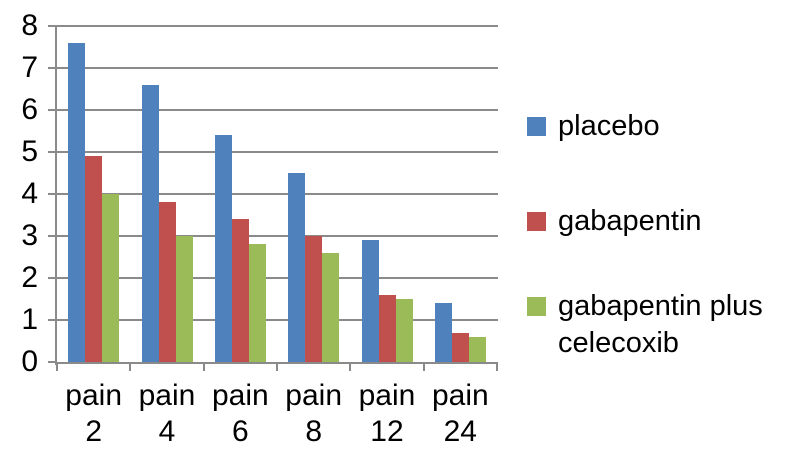 This screenshot has width=791, height=473. What do you see at coordinates (29, 67) in the screenshot?
I see `y-axis-tick-label: 7` at bounding box center [29, 67].